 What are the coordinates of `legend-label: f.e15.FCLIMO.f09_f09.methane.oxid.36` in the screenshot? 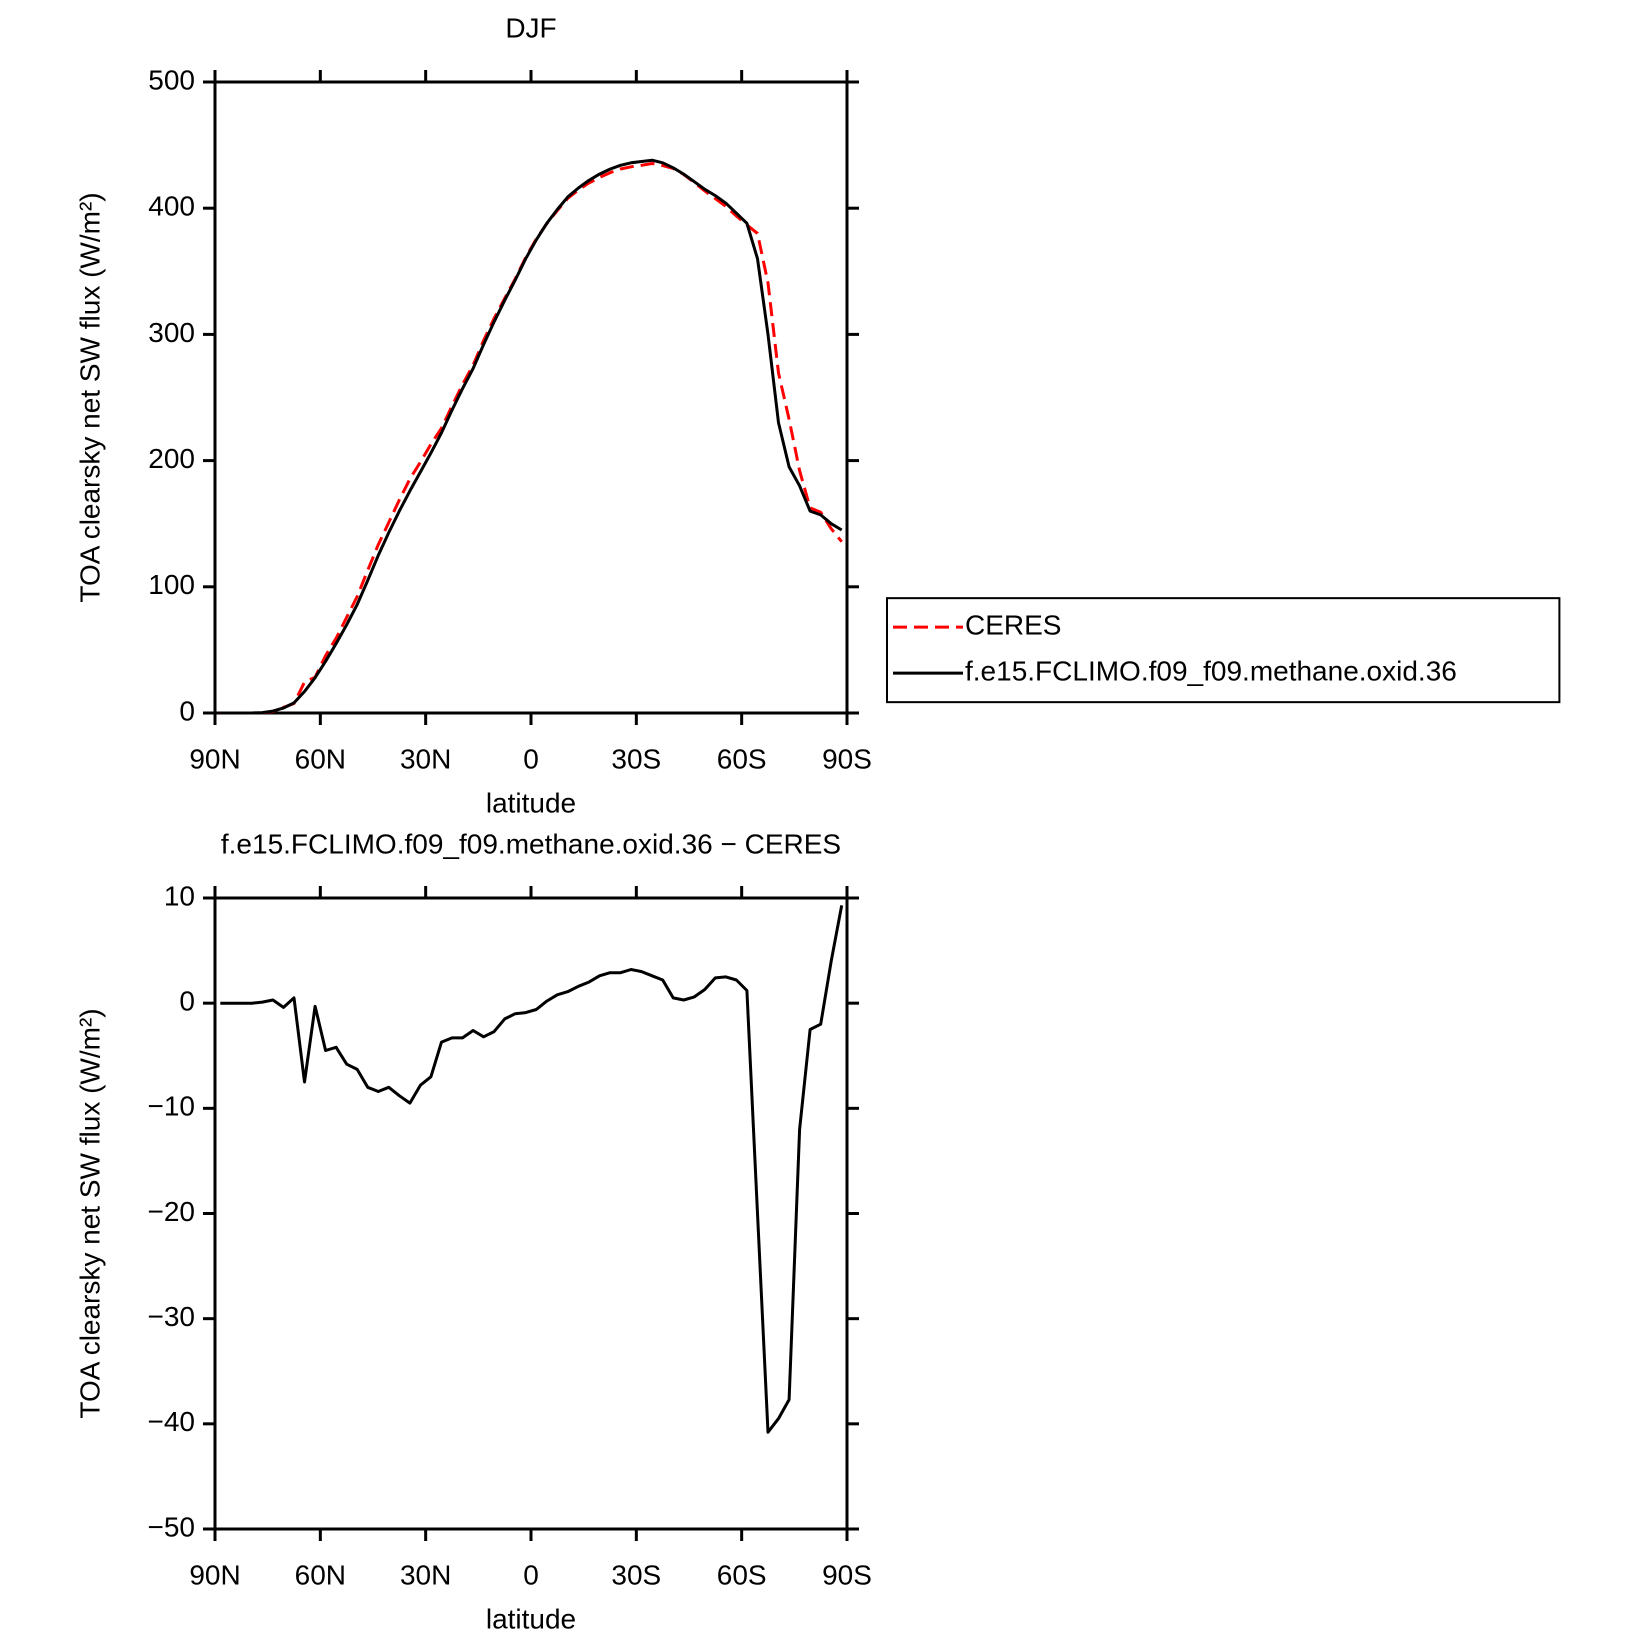 It's located at (1211, 671).